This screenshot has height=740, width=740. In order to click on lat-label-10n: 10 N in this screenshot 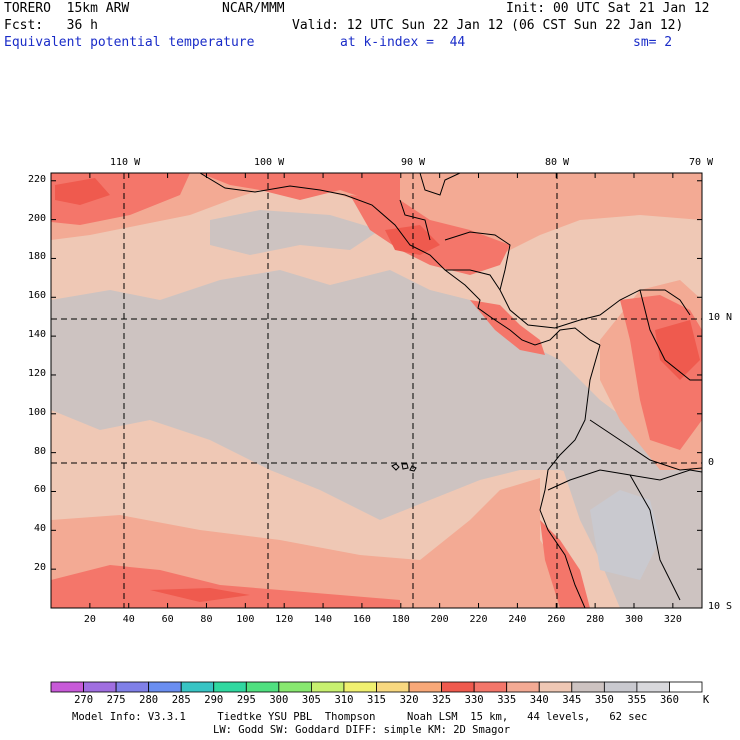, I will do `click(720, 317)`.